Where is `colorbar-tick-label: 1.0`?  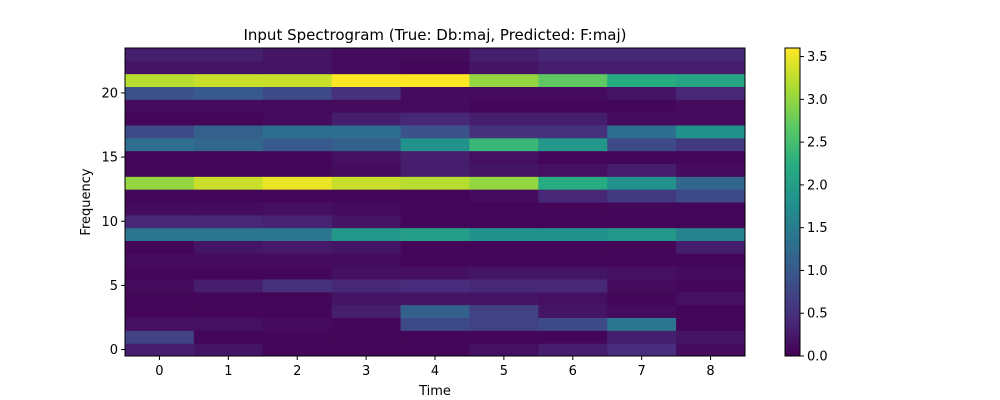
colorbar-tick-label: 1.0 is located at coordinates (817, 271).